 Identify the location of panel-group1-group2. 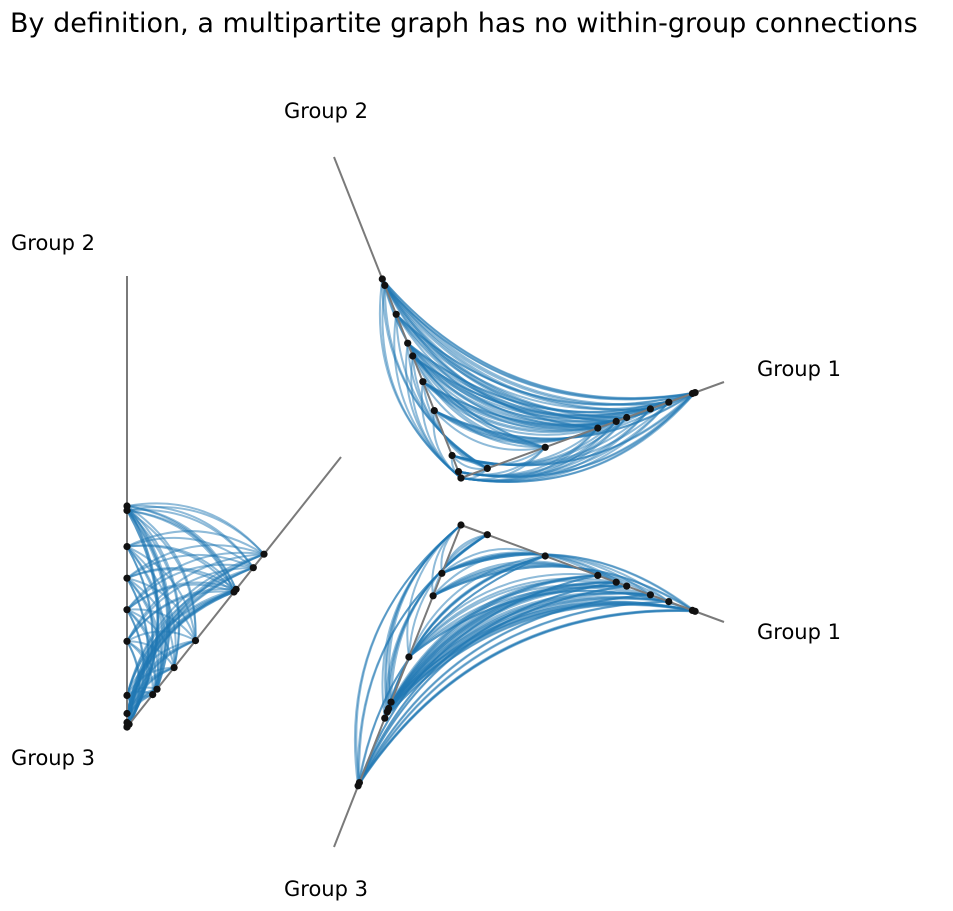
(529, 319).